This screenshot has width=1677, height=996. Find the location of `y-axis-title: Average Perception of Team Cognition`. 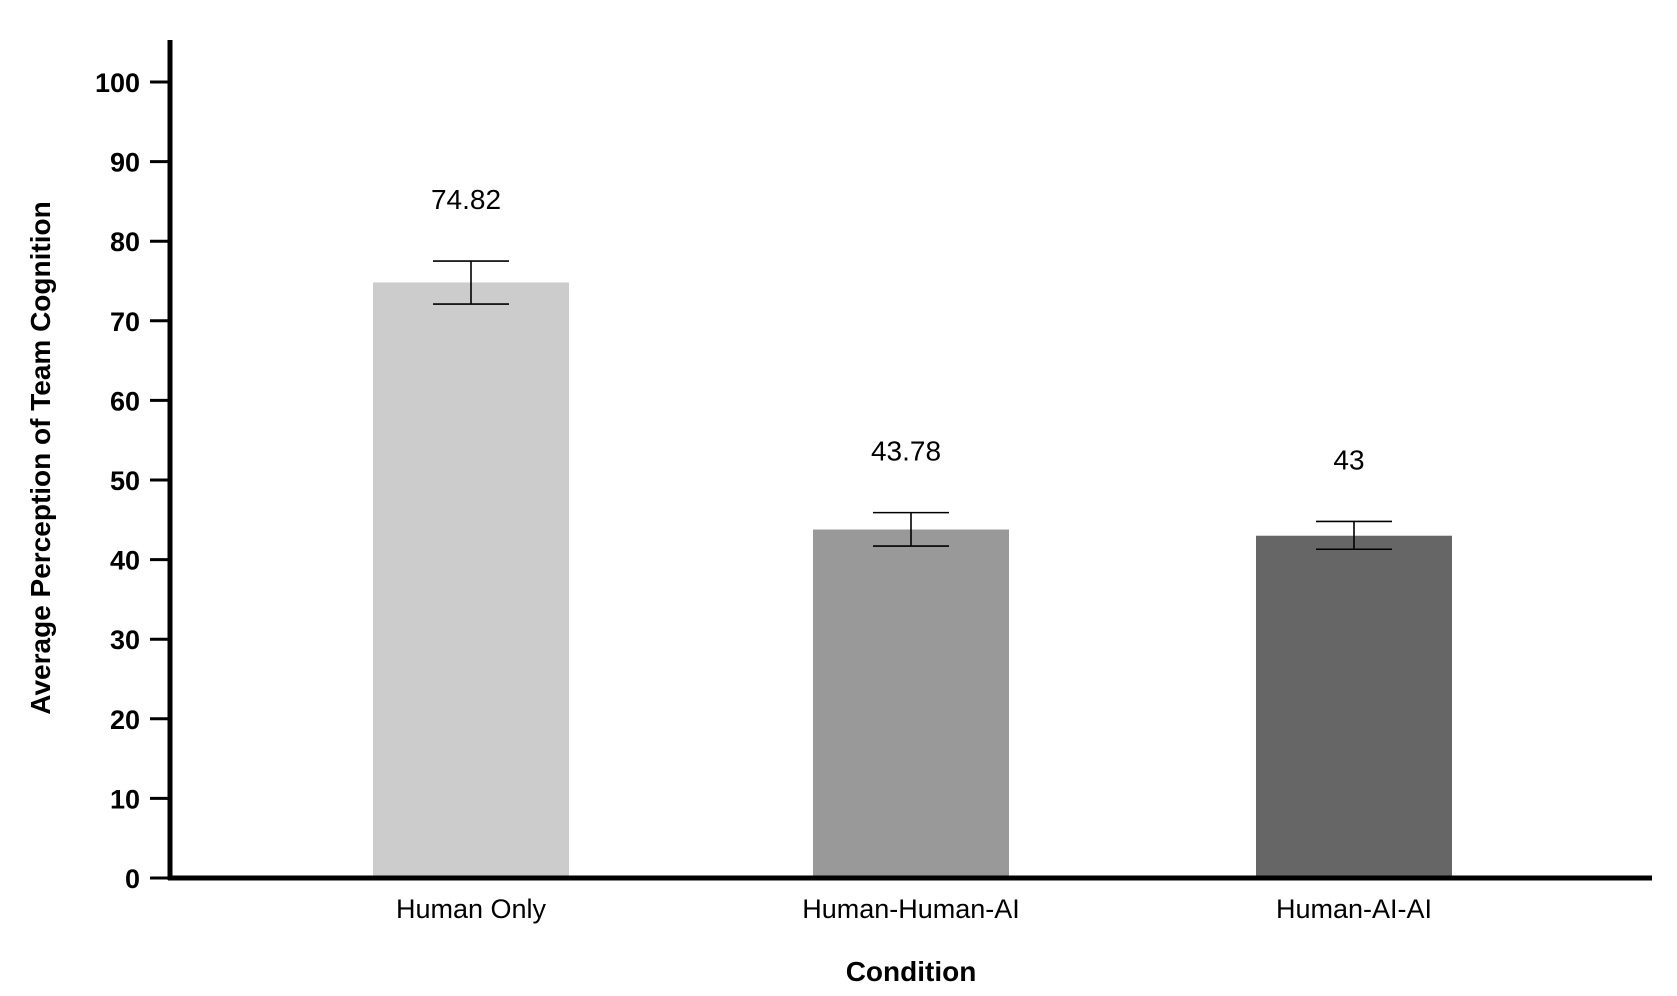

y-axis-title: Average Perception of Team Cognition is located at coordinates (40, 457).